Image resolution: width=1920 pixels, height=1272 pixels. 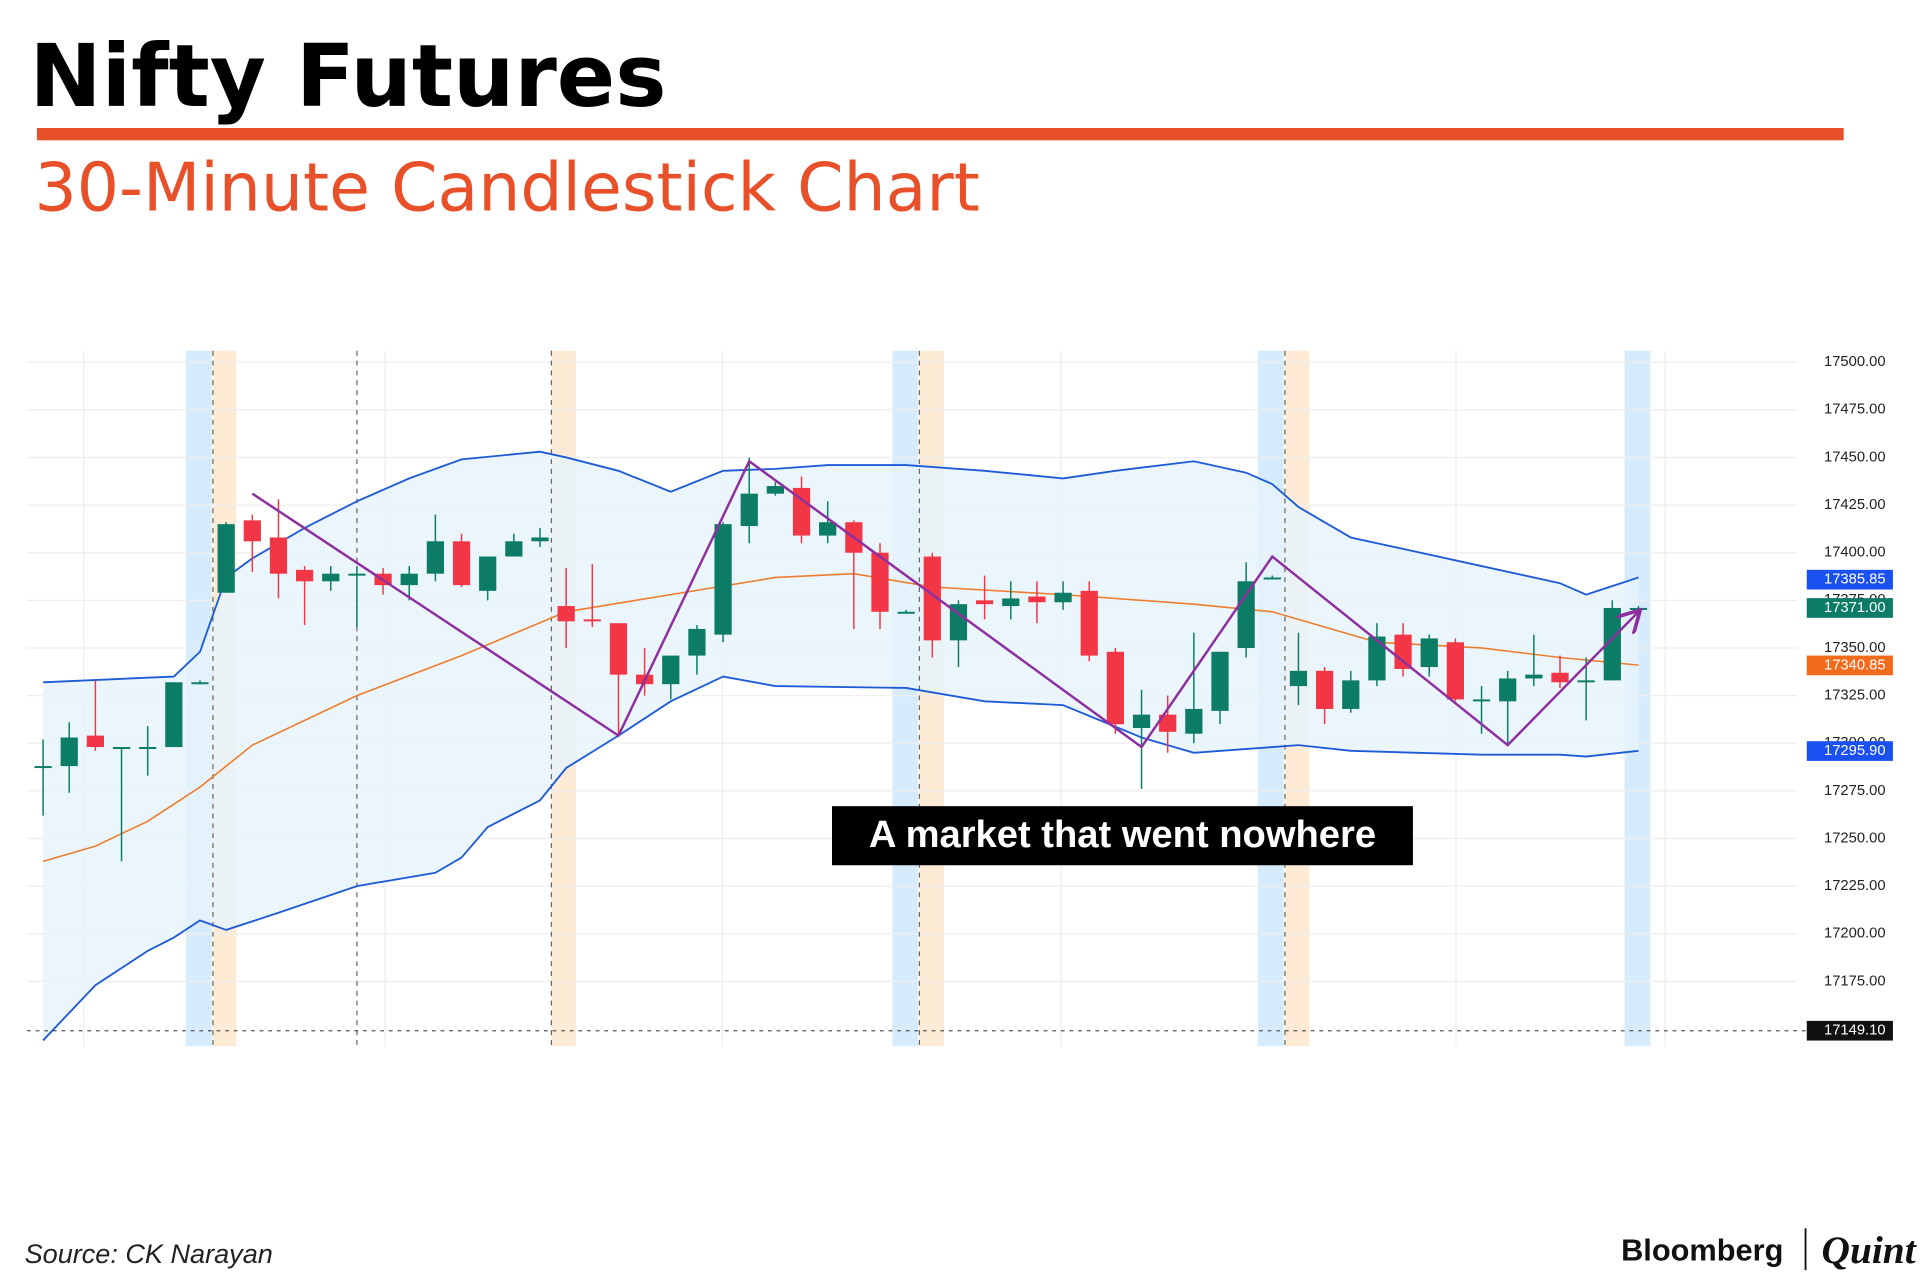 I want to click on annotation-box, so click(x=1122, y=836).